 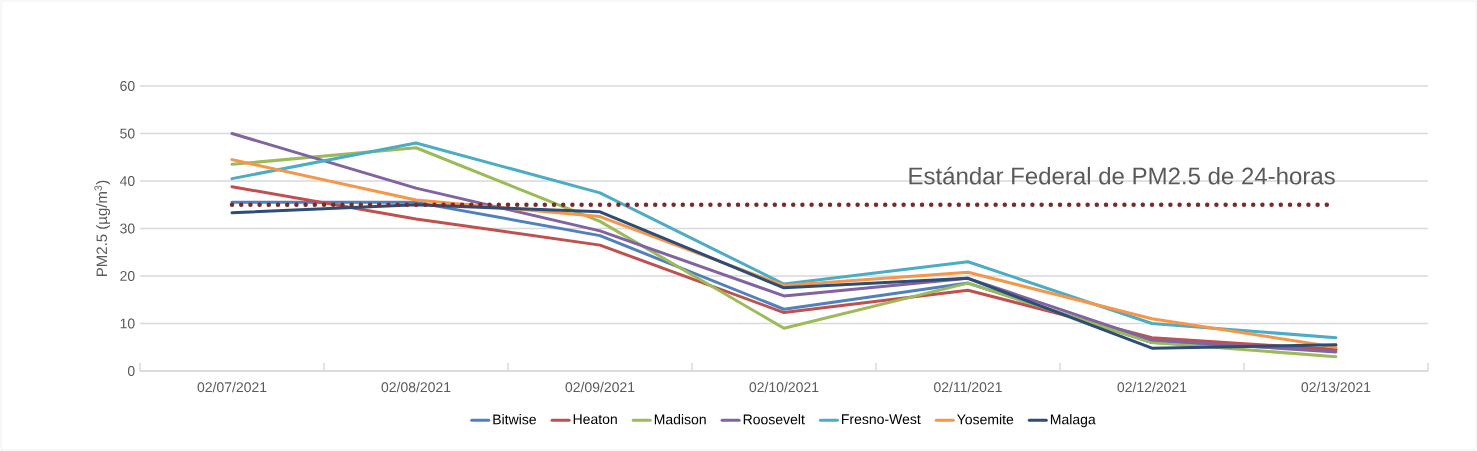 What do you see at coordinates (881, 419) in the screenshot?
I see `legend-label: Fresno-West` at bounding box center [881, 419].